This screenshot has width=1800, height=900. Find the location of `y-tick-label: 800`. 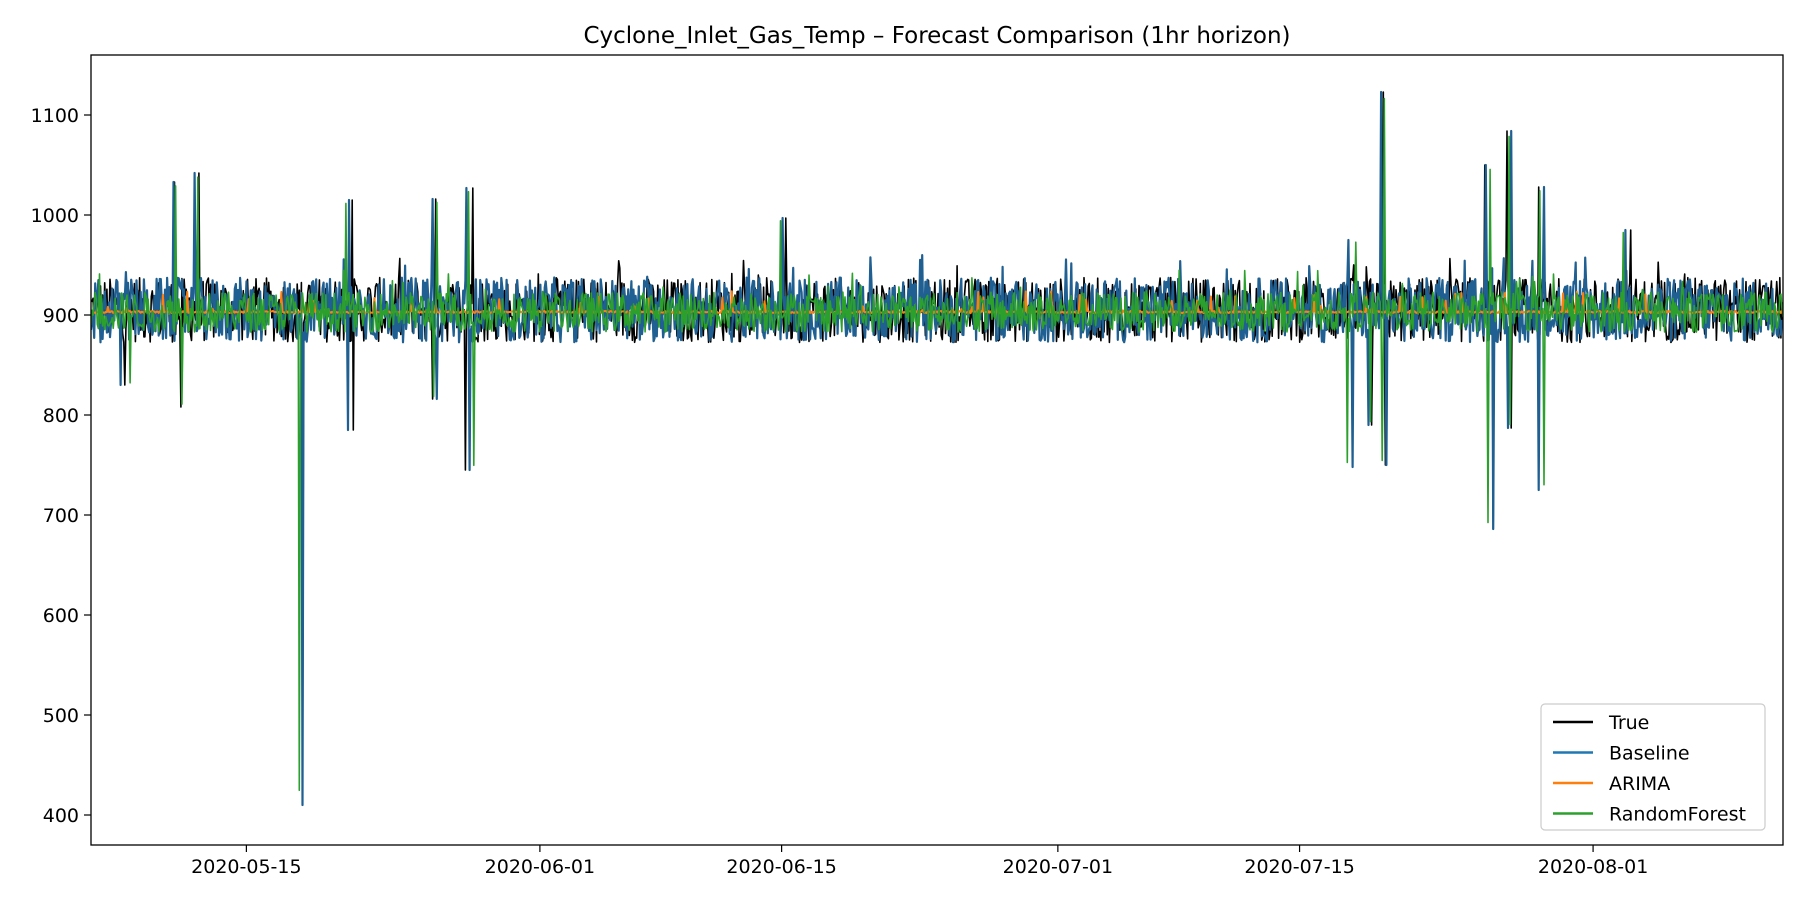

y-tick-label: 800 is located at coordinates (61, 416).